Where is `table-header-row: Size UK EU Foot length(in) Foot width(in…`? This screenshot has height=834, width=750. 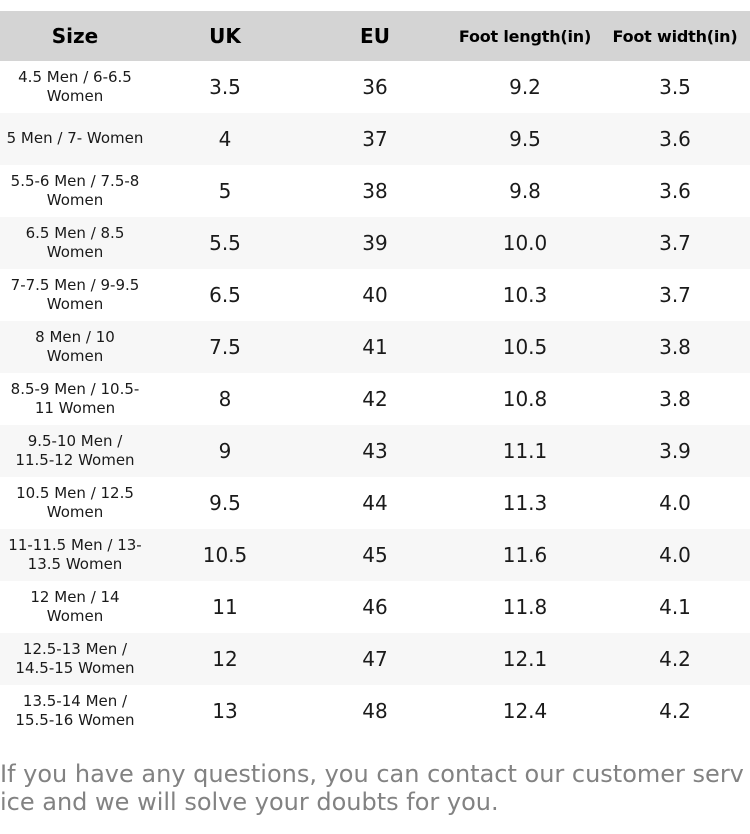
table-header-row: Size UK EU Foot length(in) Foot width(in… is located at coordinates (375, 36).